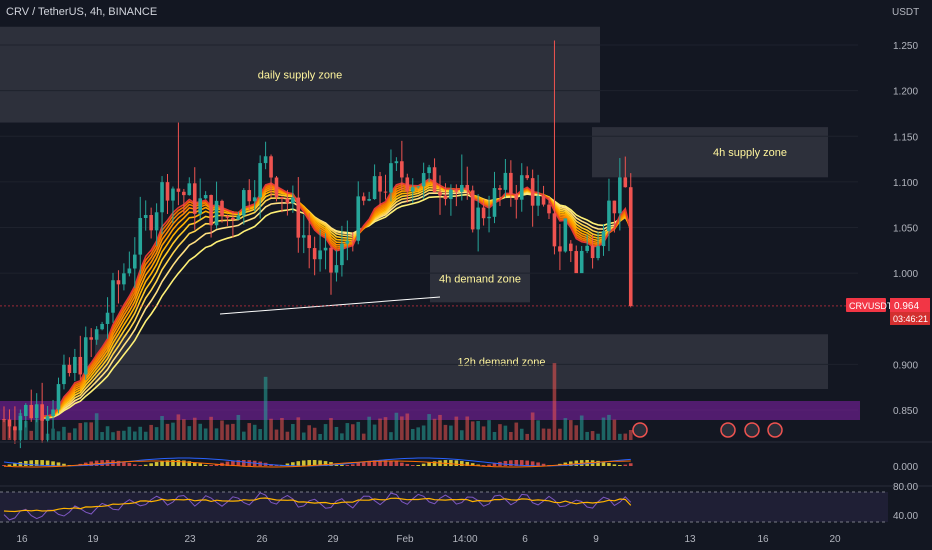  Describe the element at coordinates (710, 152) in the screenshot. I see `zone-box` at that location.